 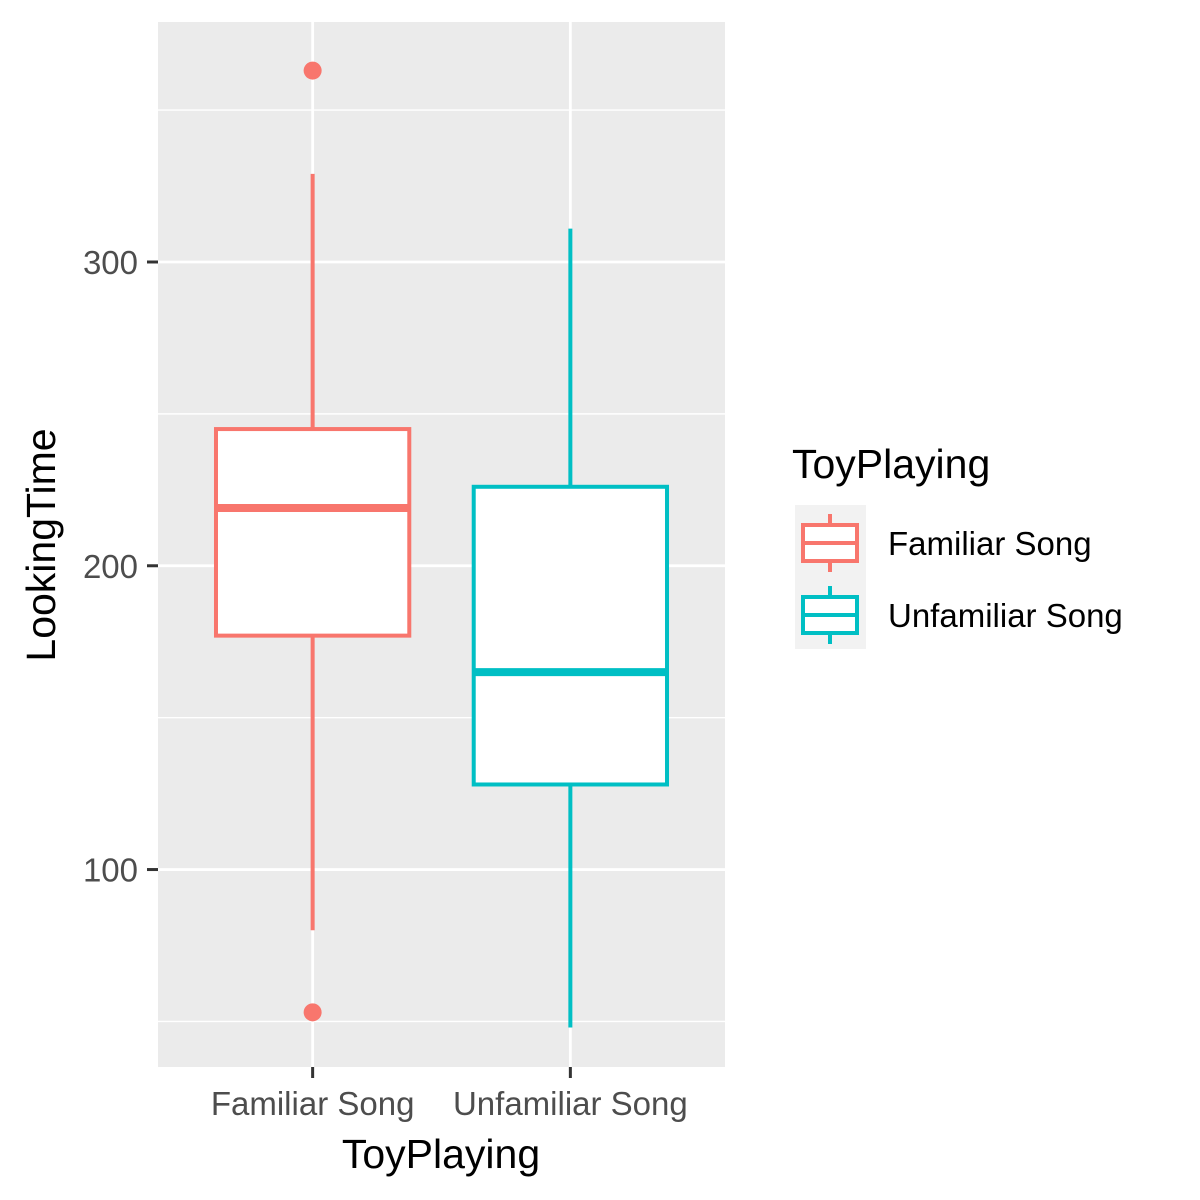 I want to click on y-tick-label: 300, so click(x=110, y=262).